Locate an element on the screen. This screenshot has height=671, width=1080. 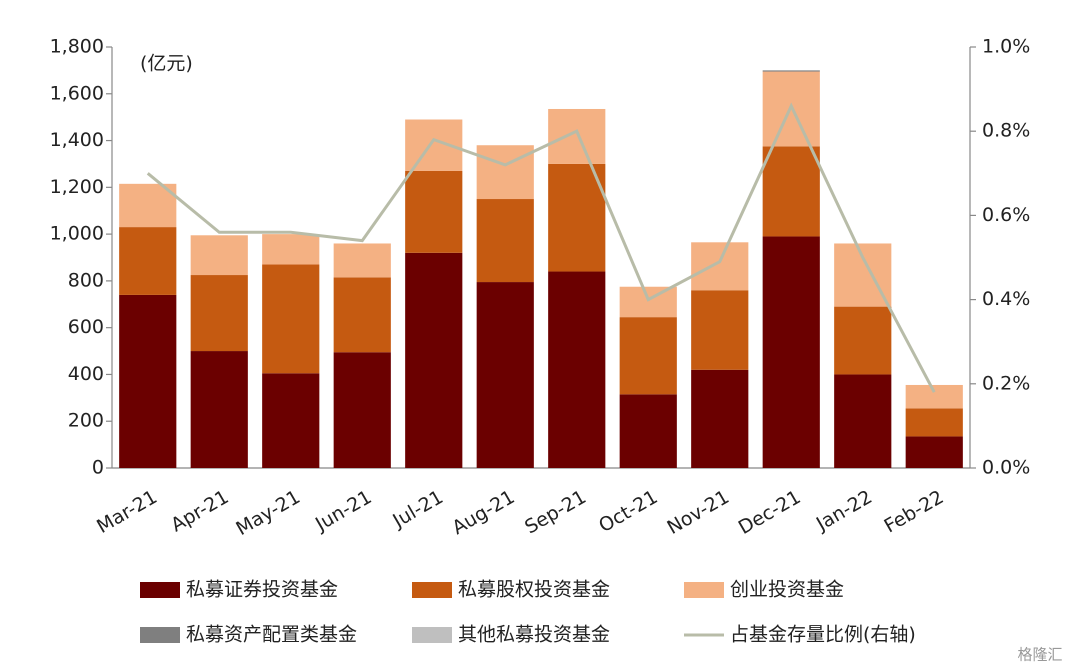
unit-label: (亿元) is located at coordinates (166, 64).